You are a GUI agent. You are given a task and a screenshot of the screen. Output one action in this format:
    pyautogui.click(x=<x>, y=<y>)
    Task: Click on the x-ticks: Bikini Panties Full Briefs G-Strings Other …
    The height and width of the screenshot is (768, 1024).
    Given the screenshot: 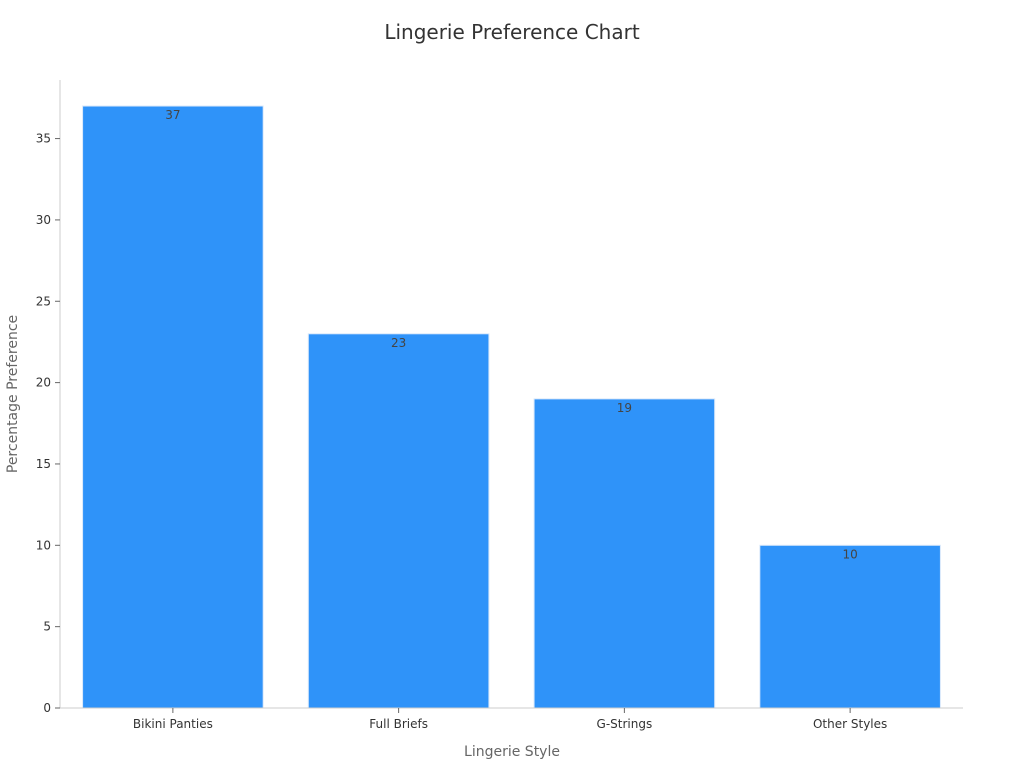 What is the action you would take?
    pyautogui.click(x=510, y=719)
    